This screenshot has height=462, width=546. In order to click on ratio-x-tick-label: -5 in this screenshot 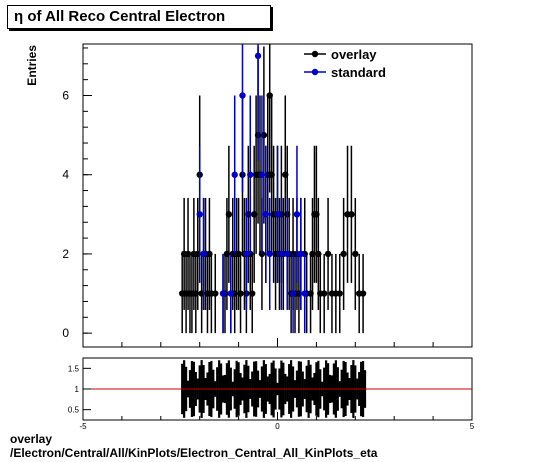, I will do `click(83, 426)`.